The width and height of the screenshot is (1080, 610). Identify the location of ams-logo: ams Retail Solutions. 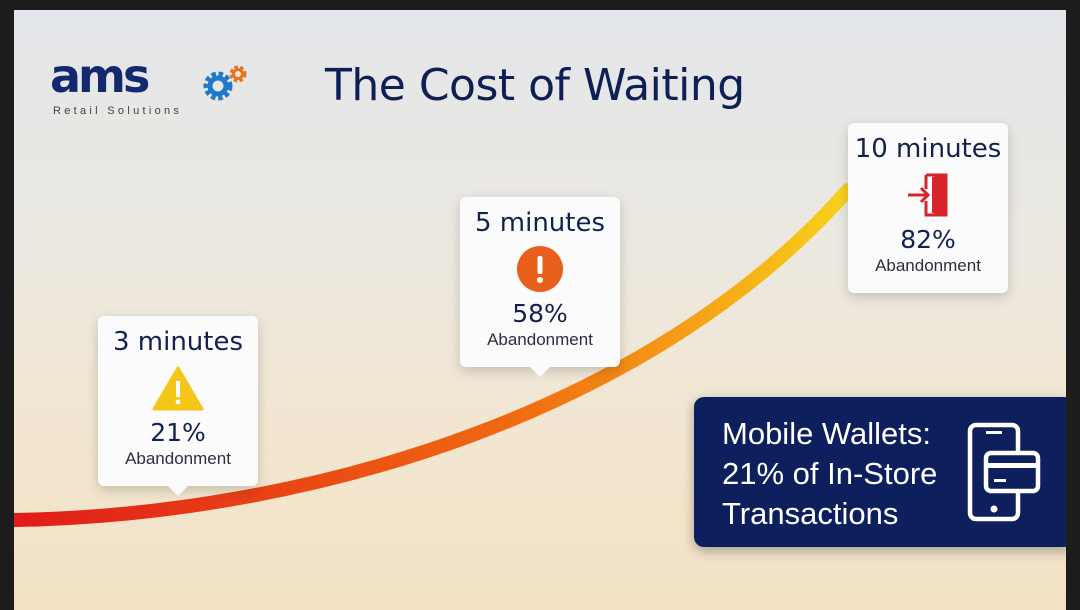
(148, 83).